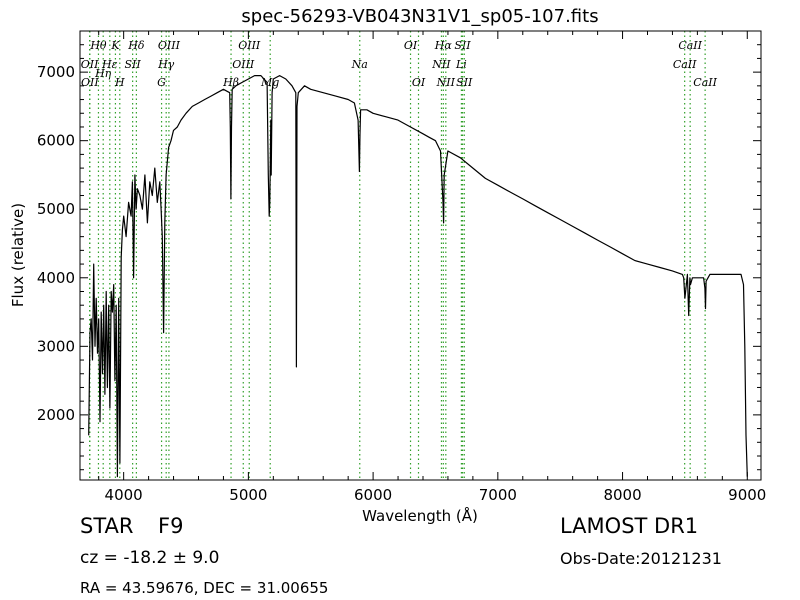 The image size is (800, 600). I want to click on y-tick-label: 4000, so click(56, 278).